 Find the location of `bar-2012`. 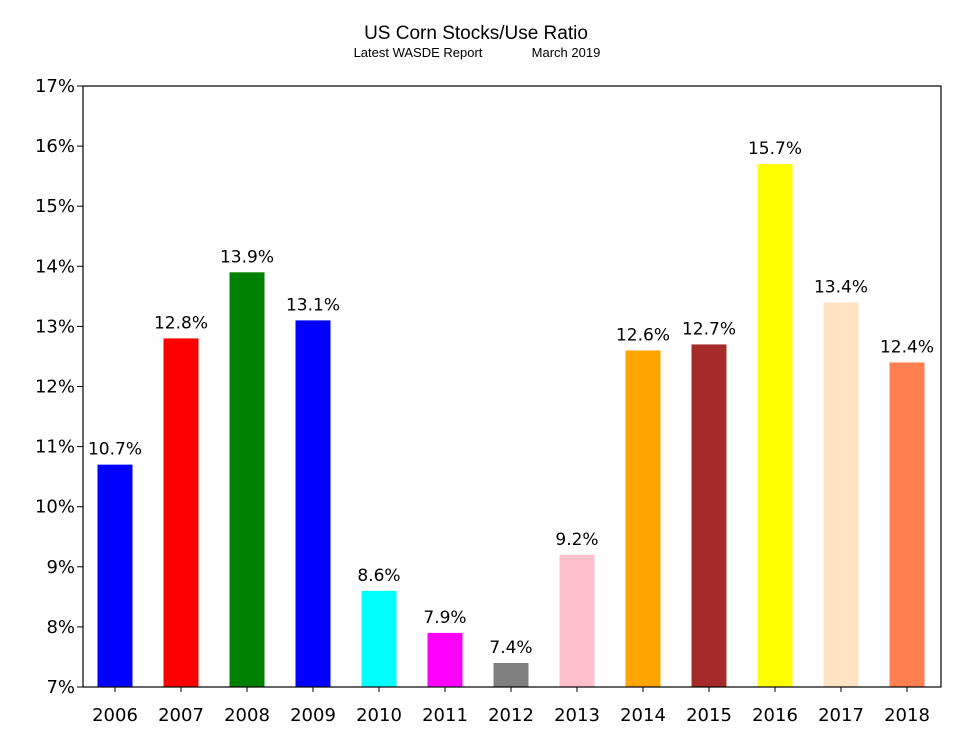

bar-2012 is located at coordinates (511, 674).